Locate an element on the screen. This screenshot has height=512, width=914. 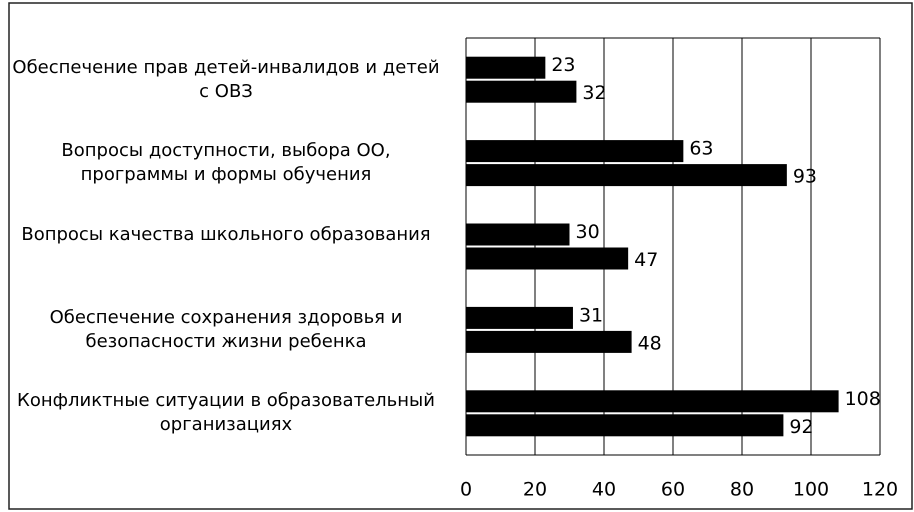
data-label: 63 is located at coordinates (701, 149).